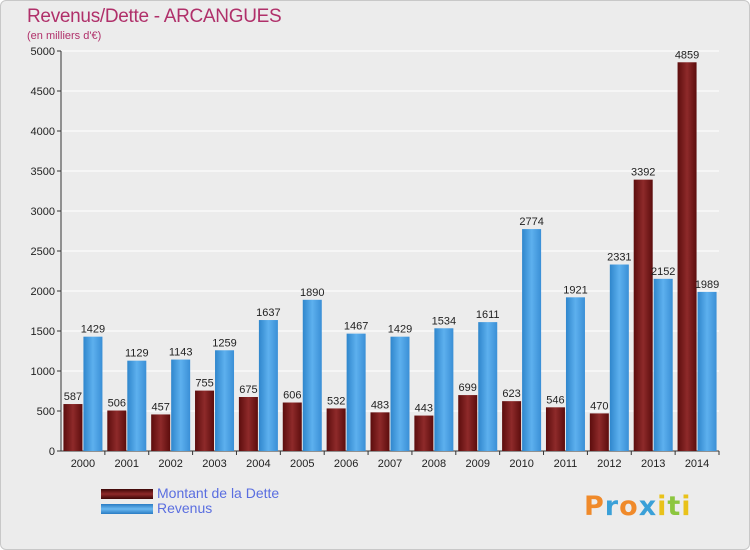 This screenshot has height=550, width=750. What do you see at coordinates (707, 371) in the screenshot?
I see `bar-revenus-2014` at bounding box center [707, 371].